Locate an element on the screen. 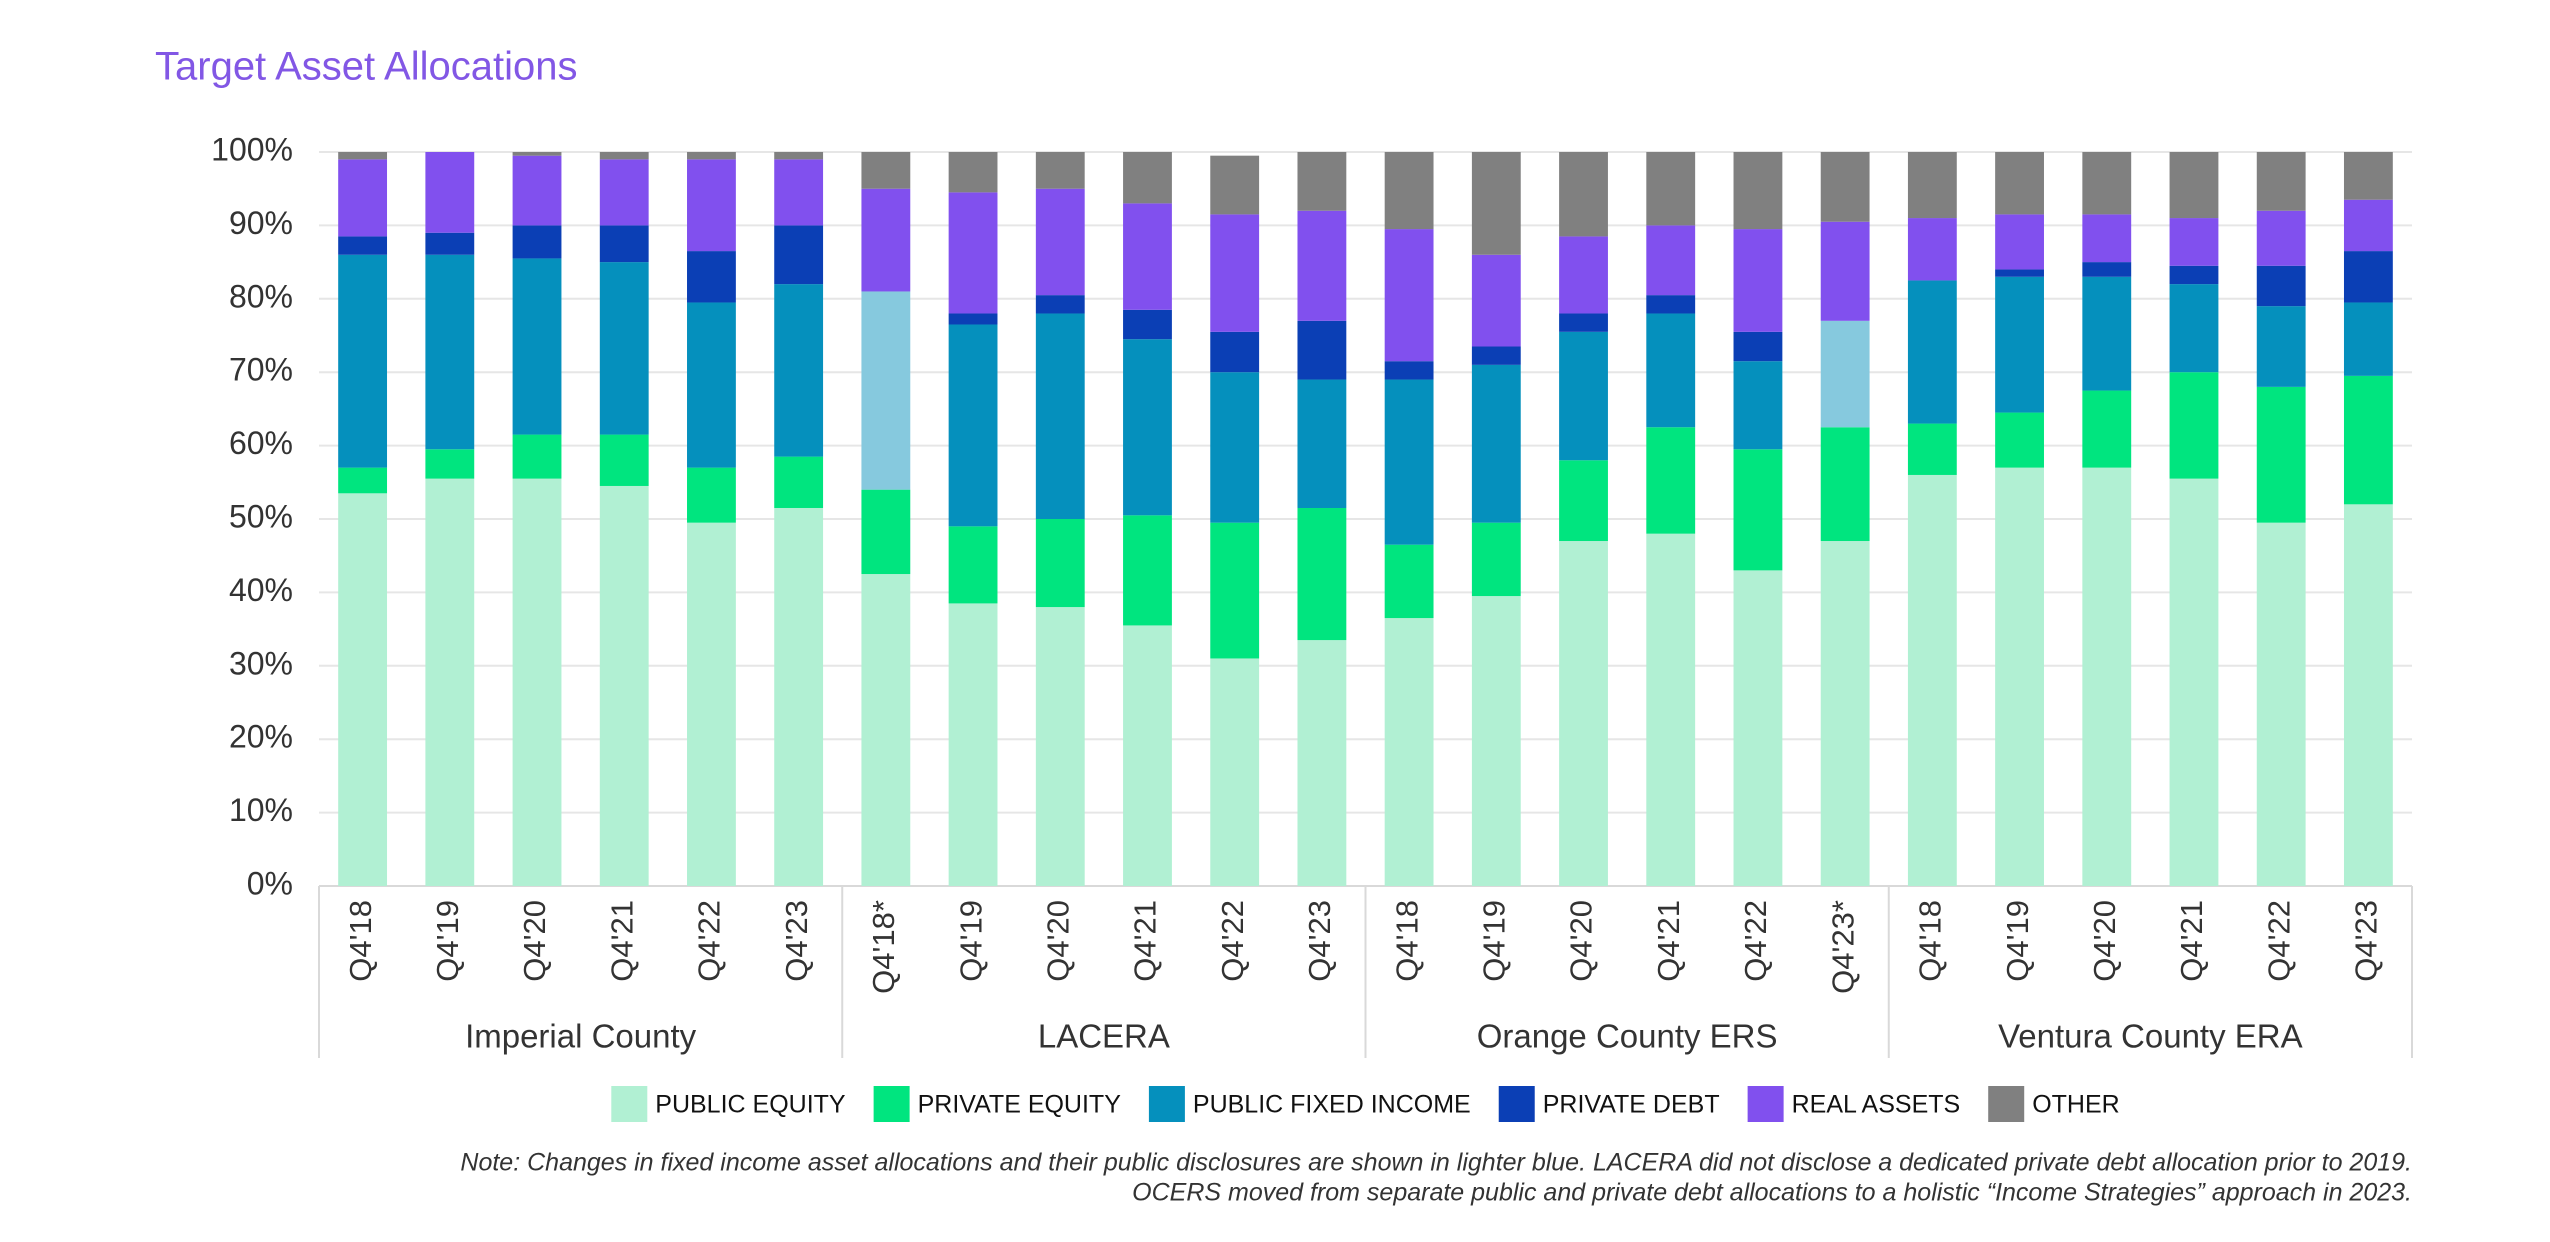 The width and height of the screenshot is (2550, 1242). group-label: Imperial County is located at coordinates (581, 1036).